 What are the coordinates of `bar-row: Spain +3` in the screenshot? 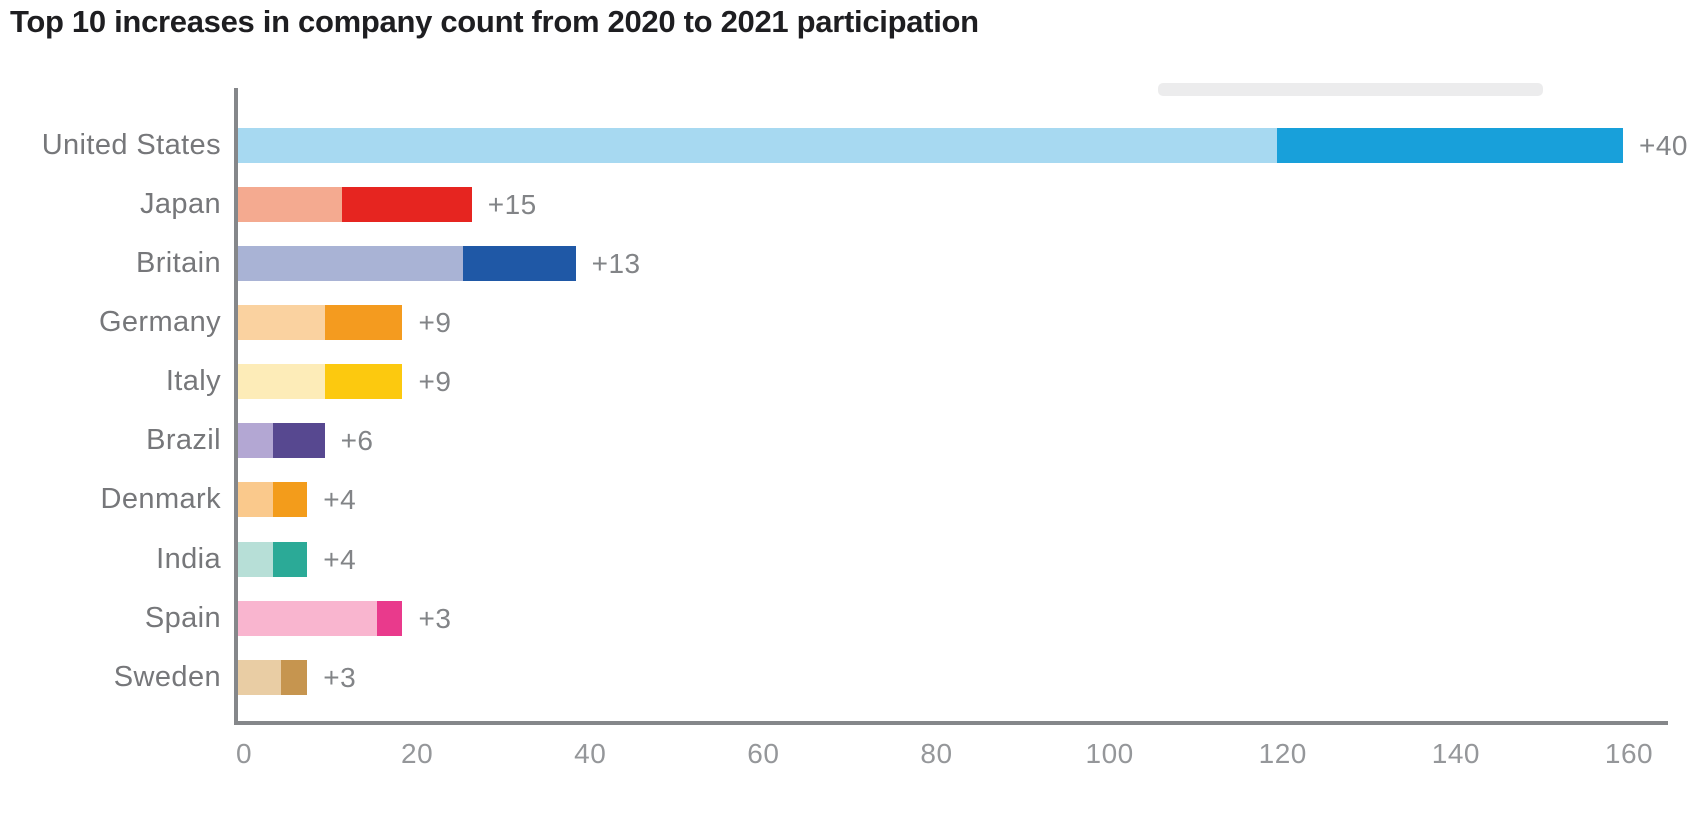 It's located at (853, 618).